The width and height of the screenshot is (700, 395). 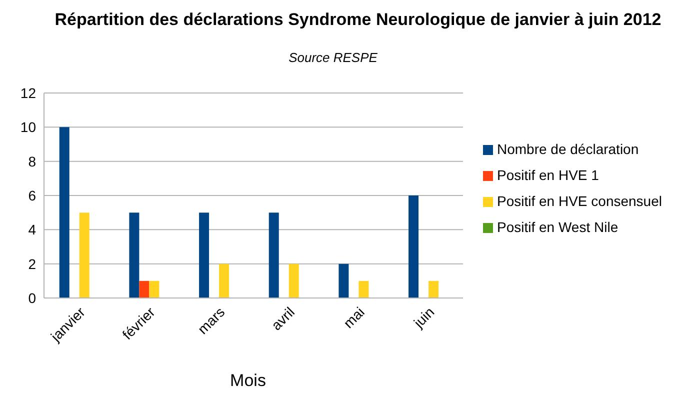 I want to click on y-tick-label: 2, so click(x=32, y=264).